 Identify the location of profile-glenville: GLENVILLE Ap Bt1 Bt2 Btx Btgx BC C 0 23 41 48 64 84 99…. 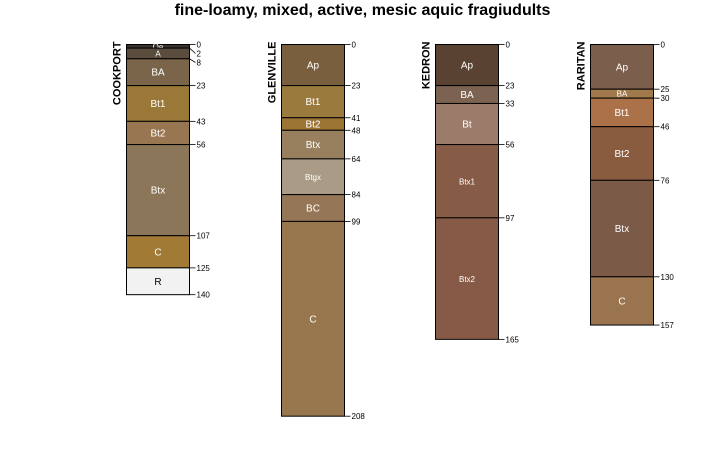
(316, 231).